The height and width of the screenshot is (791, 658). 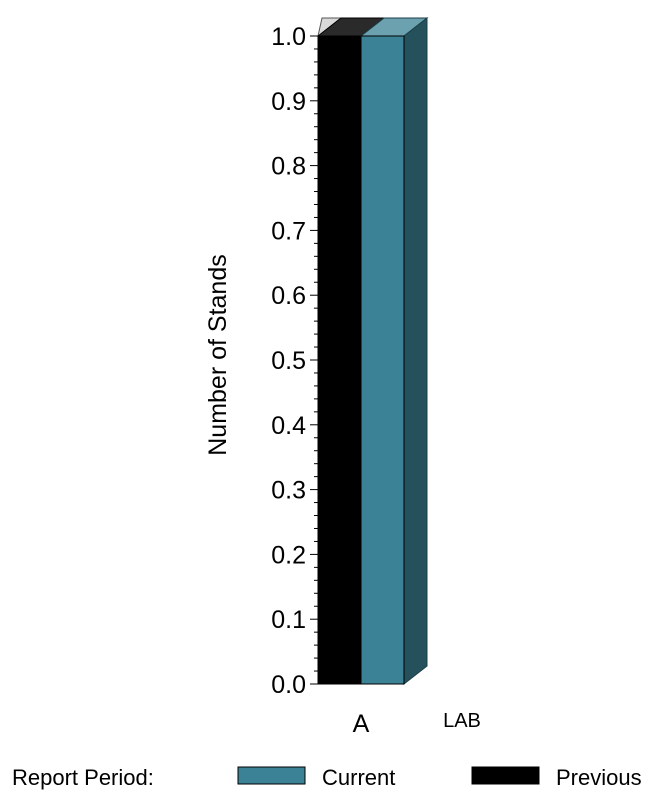 What do you see at coordinates (505, 775) in the screenshot?
I see `legend-swatch-previous` at bounding box center [505, 775].